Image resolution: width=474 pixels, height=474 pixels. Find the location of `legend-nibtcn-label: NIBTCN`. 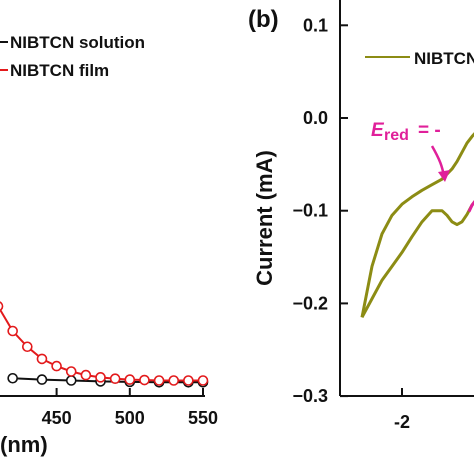

legend-nibtcn-label: NIBTCN is located at coordinates (444, 58).